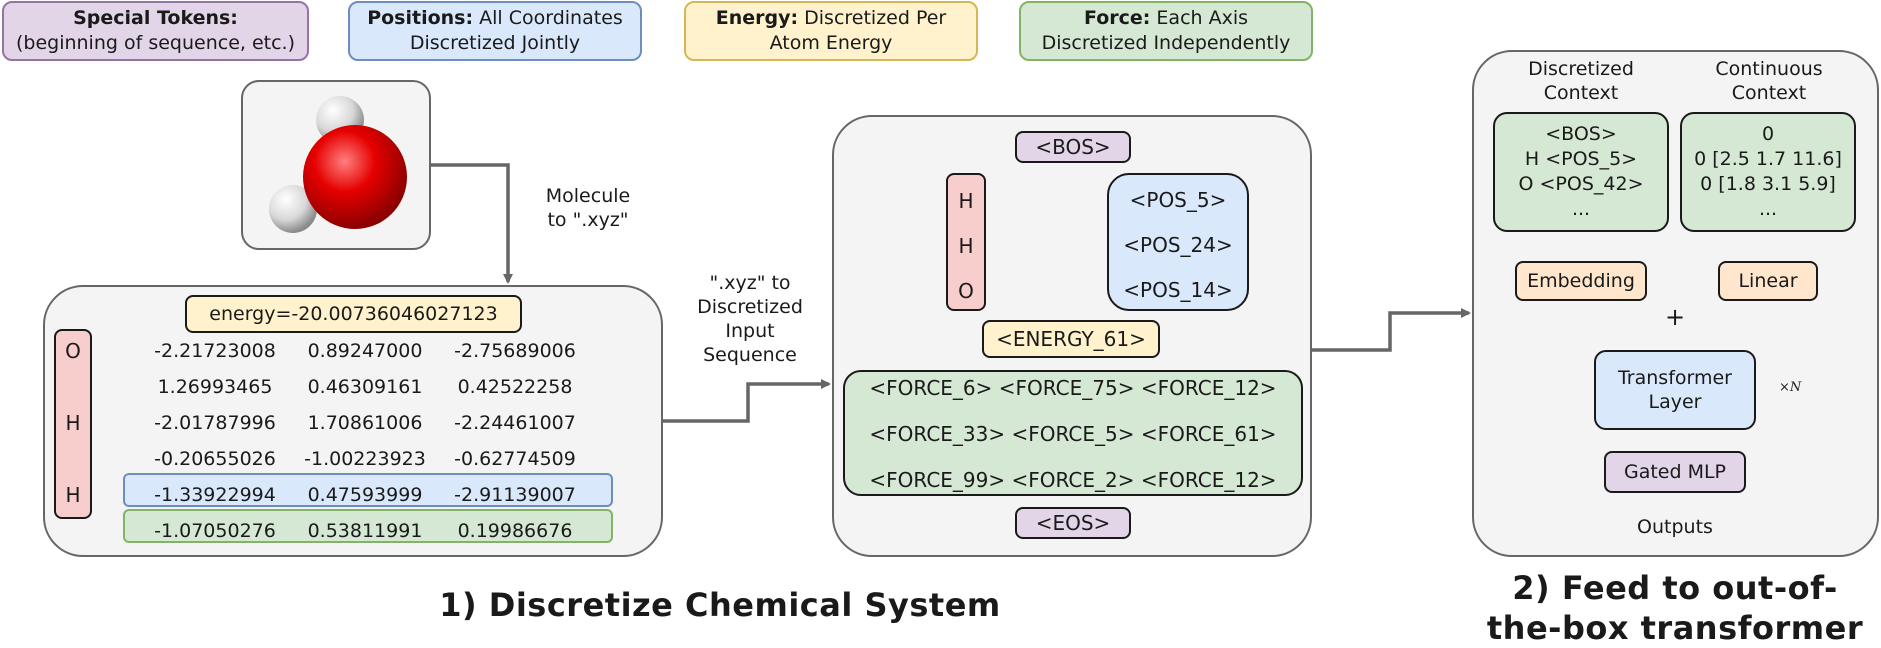  Describe the element at coordinates (368, 526) in the screenshot. I see `xyz-force-row-highlight` at that location.